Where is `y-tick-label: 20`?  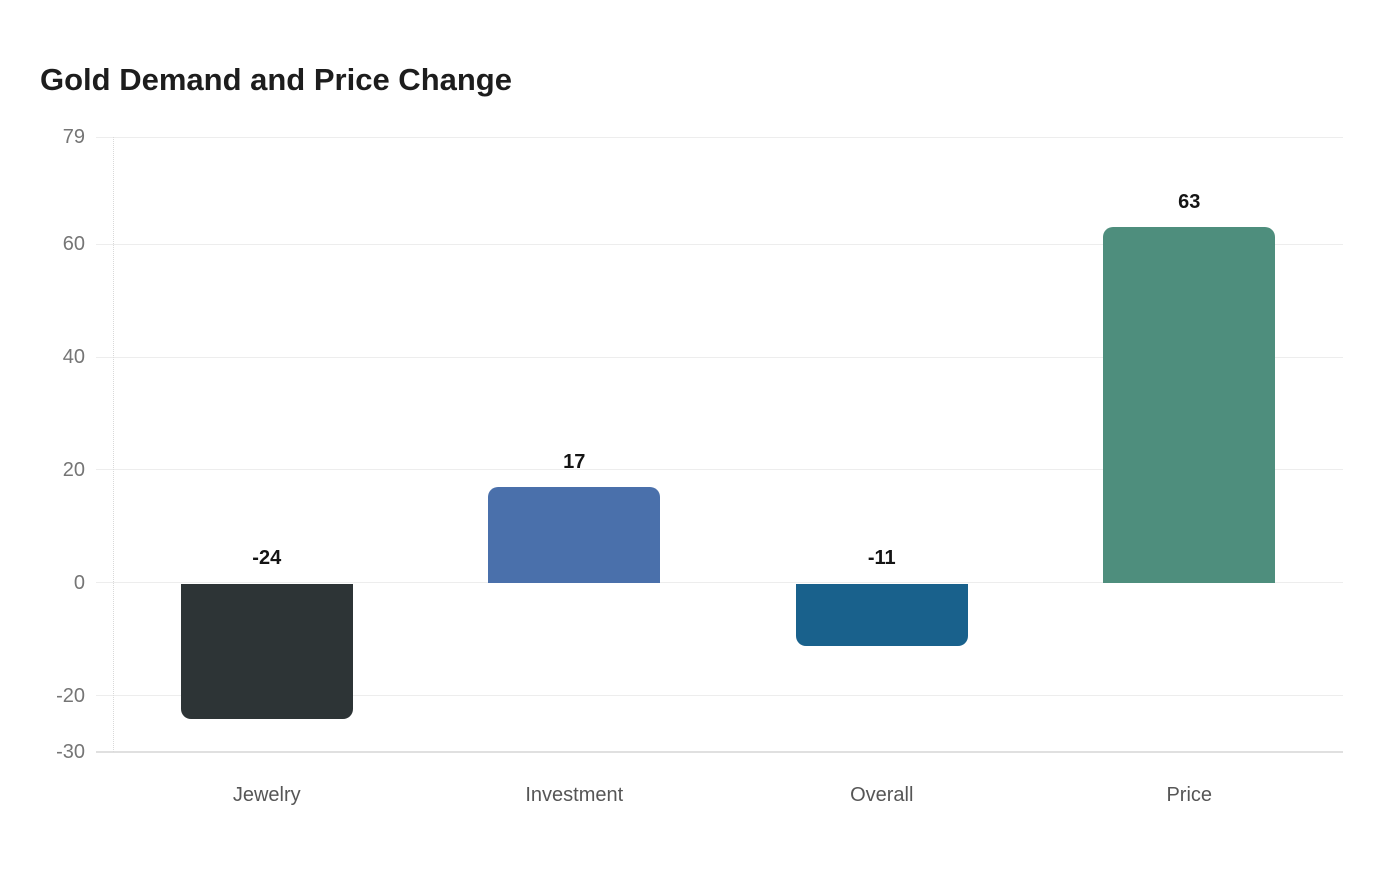 y-tick-label: 20 is located at coordinates (73, 469).